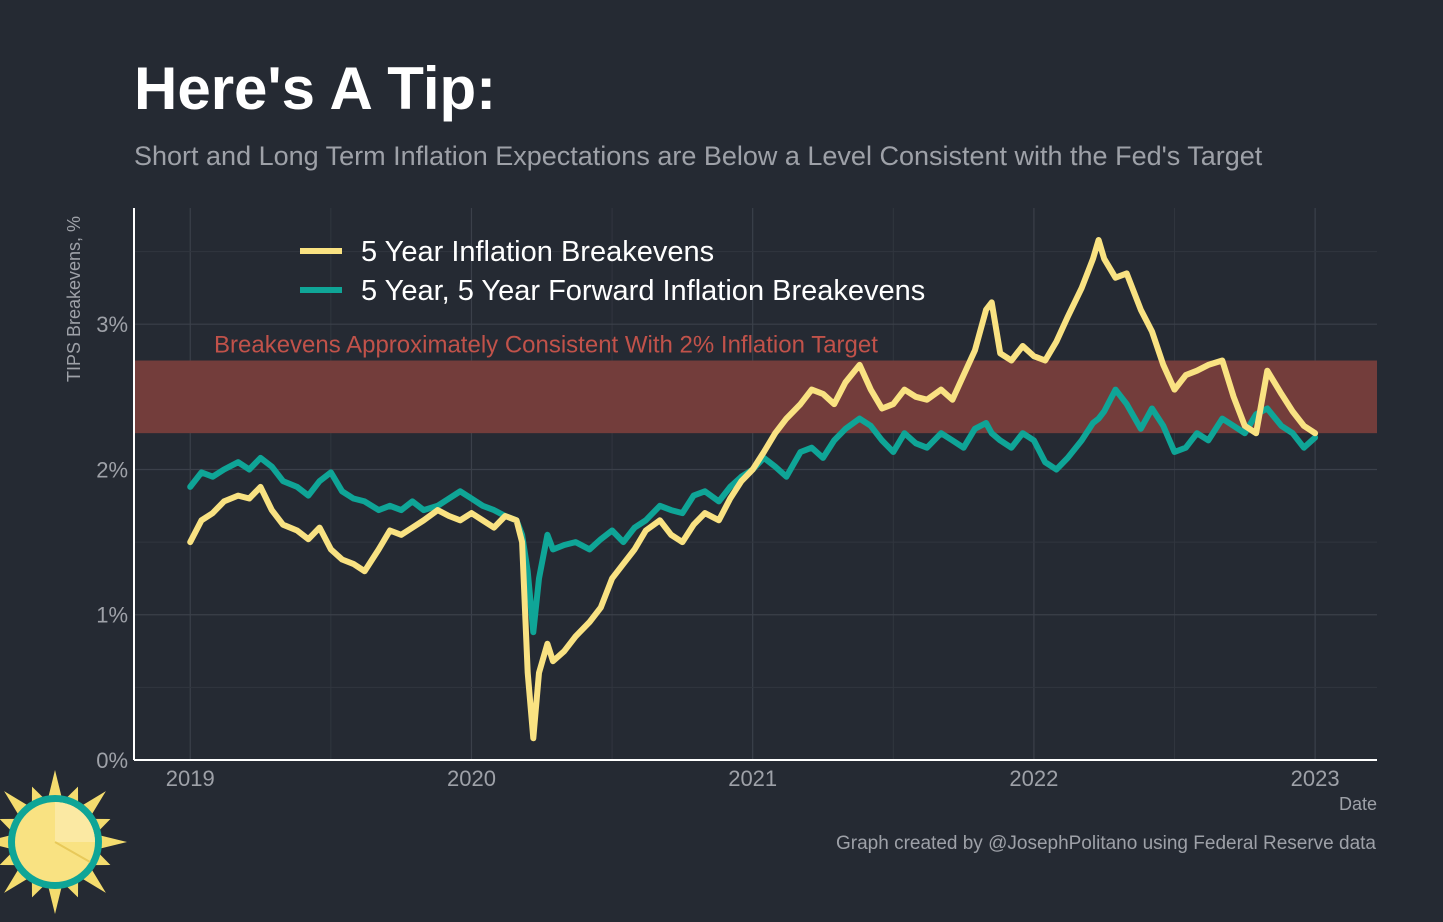 The width and height of the screenshot is (1443, 922). I want to click on x-tick-label: 2020, so click(471, 778).